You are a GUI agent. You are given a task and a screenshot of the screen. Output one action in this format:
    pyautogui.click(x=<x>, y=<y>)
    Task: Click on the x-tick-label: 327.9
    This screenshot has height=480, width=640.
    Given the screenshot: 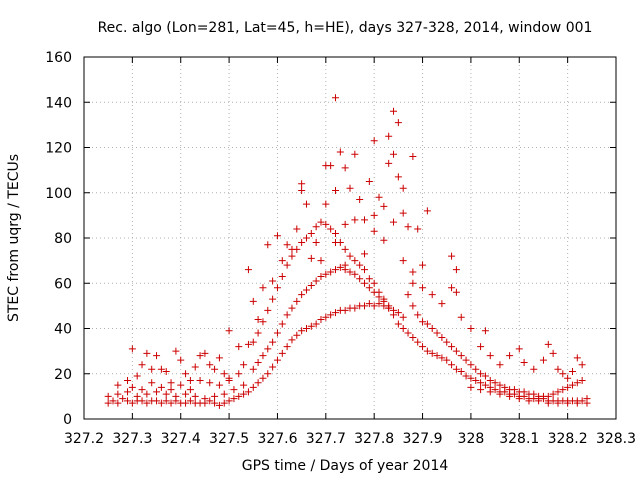 What is the action you would take?
    pyautogui.click(x=422, y=439)
    